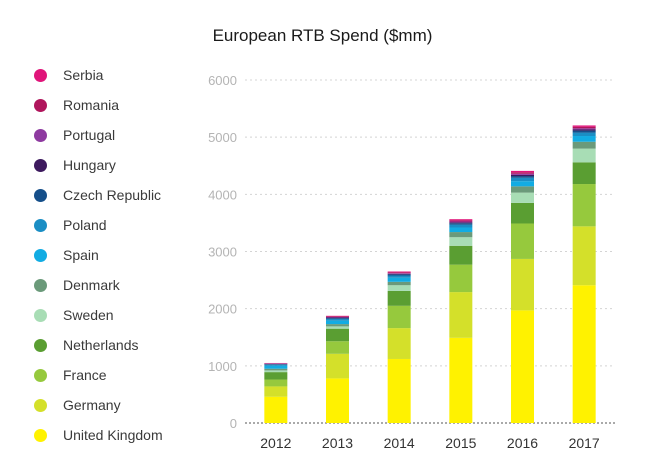  I want to click on legend-item: Poland, so click(98, 225).